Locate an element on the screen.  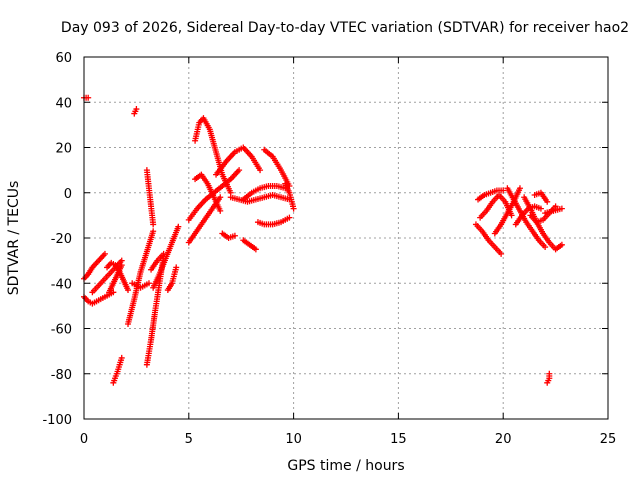
y-tick-label: 0 is located at coordinates (68, 194).